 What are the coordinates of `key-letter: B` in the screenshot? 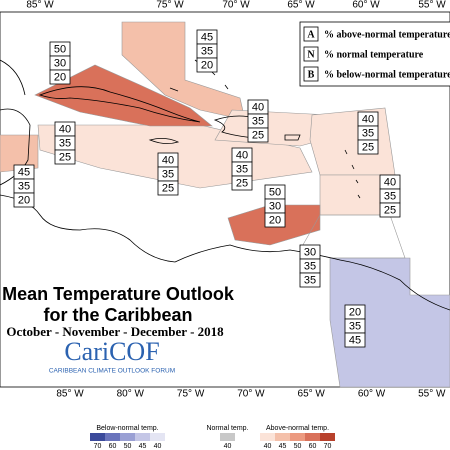 It's located at (311, 74).